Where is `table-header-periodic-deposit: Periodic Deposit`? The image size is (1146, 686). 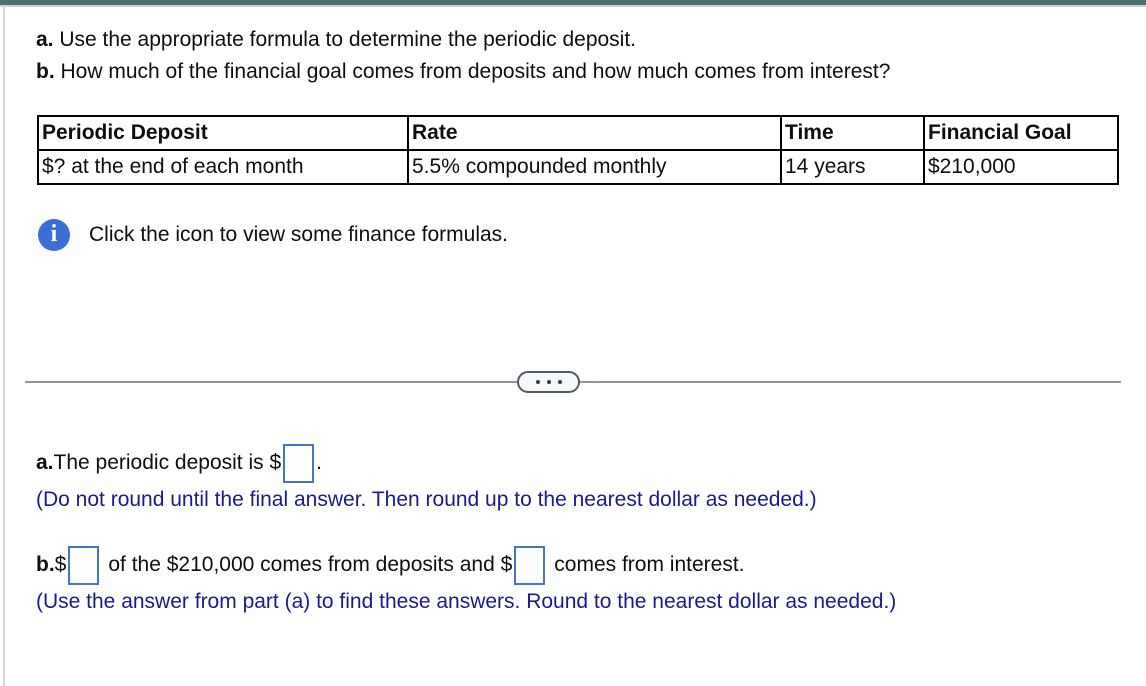
table-header-periodic-deposit: Periodic Deposit is located at coordinates (223, 133).